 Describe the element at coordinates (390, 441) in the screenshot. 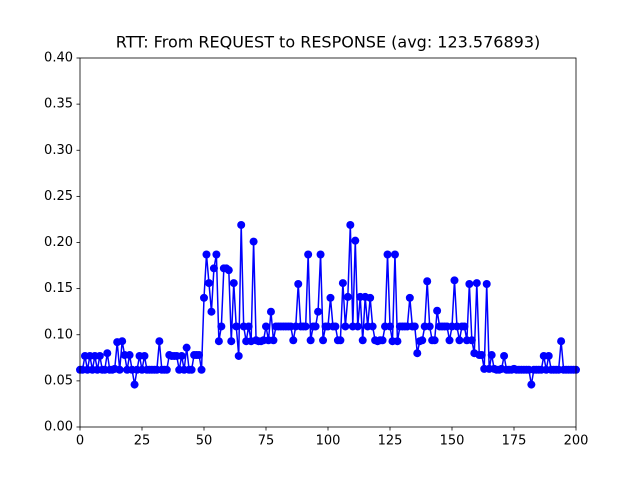

I see `x-tick-label: 125` at that location.